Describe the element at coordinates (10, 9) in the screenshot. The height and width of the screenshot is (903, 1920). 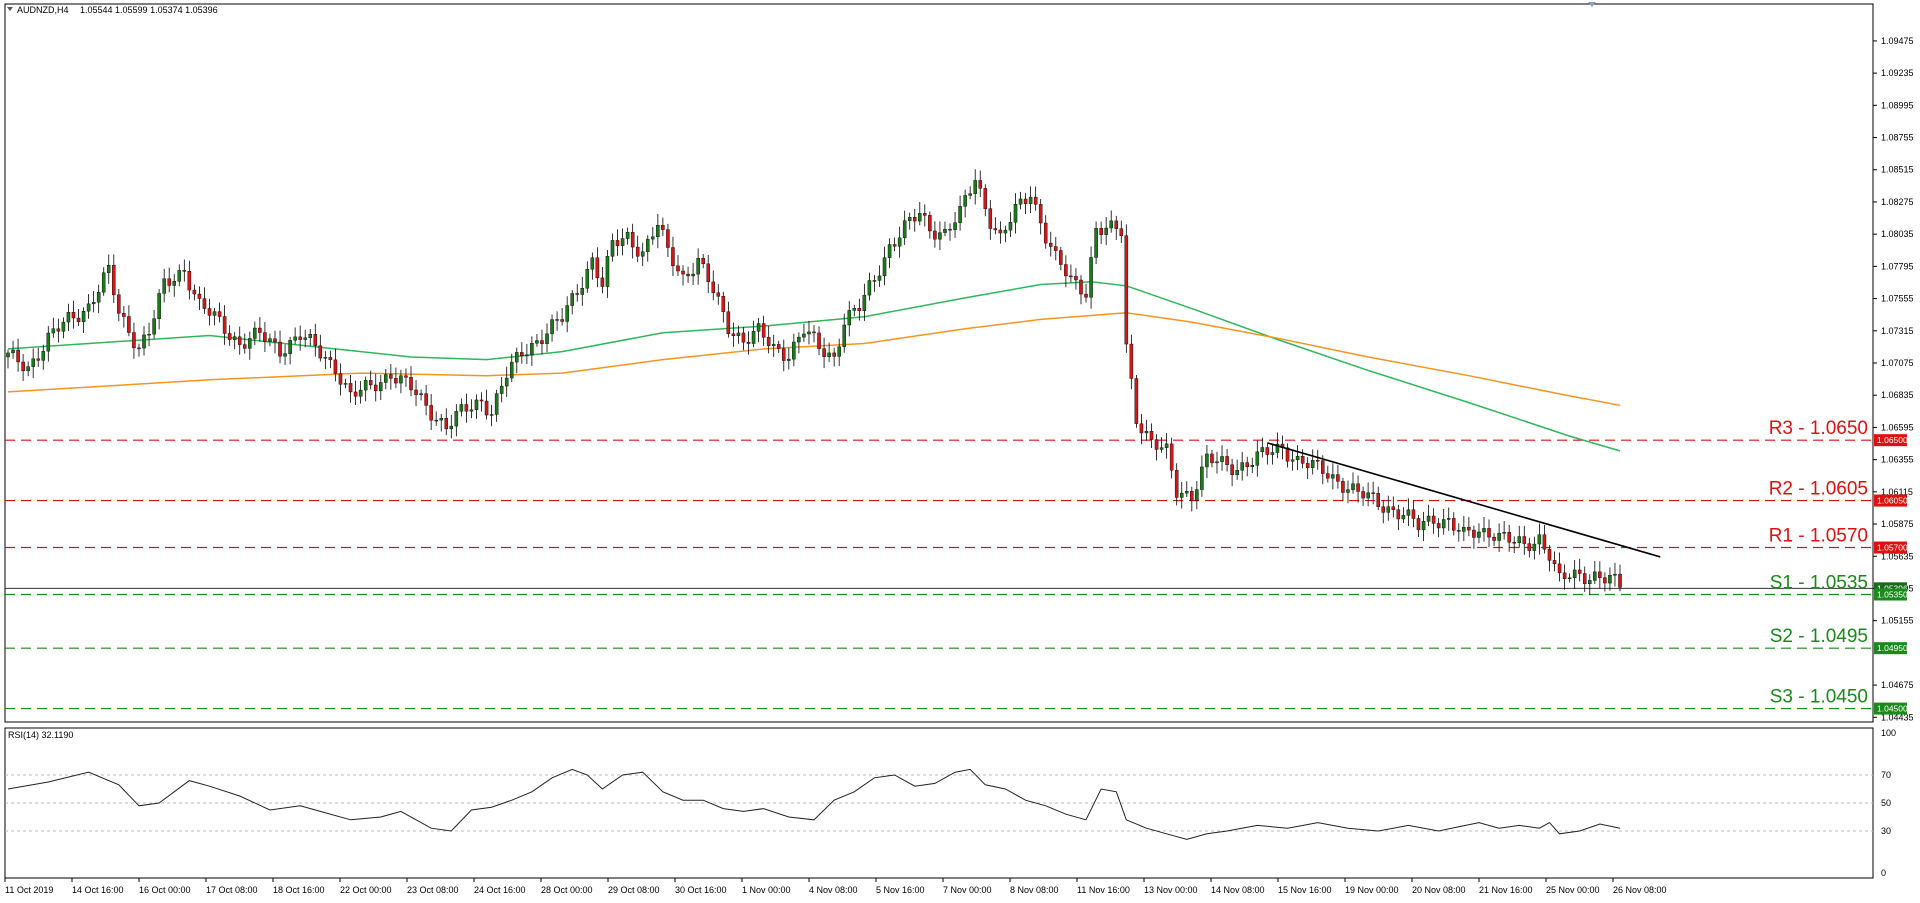
I see `chart-menu-icon` at that location.